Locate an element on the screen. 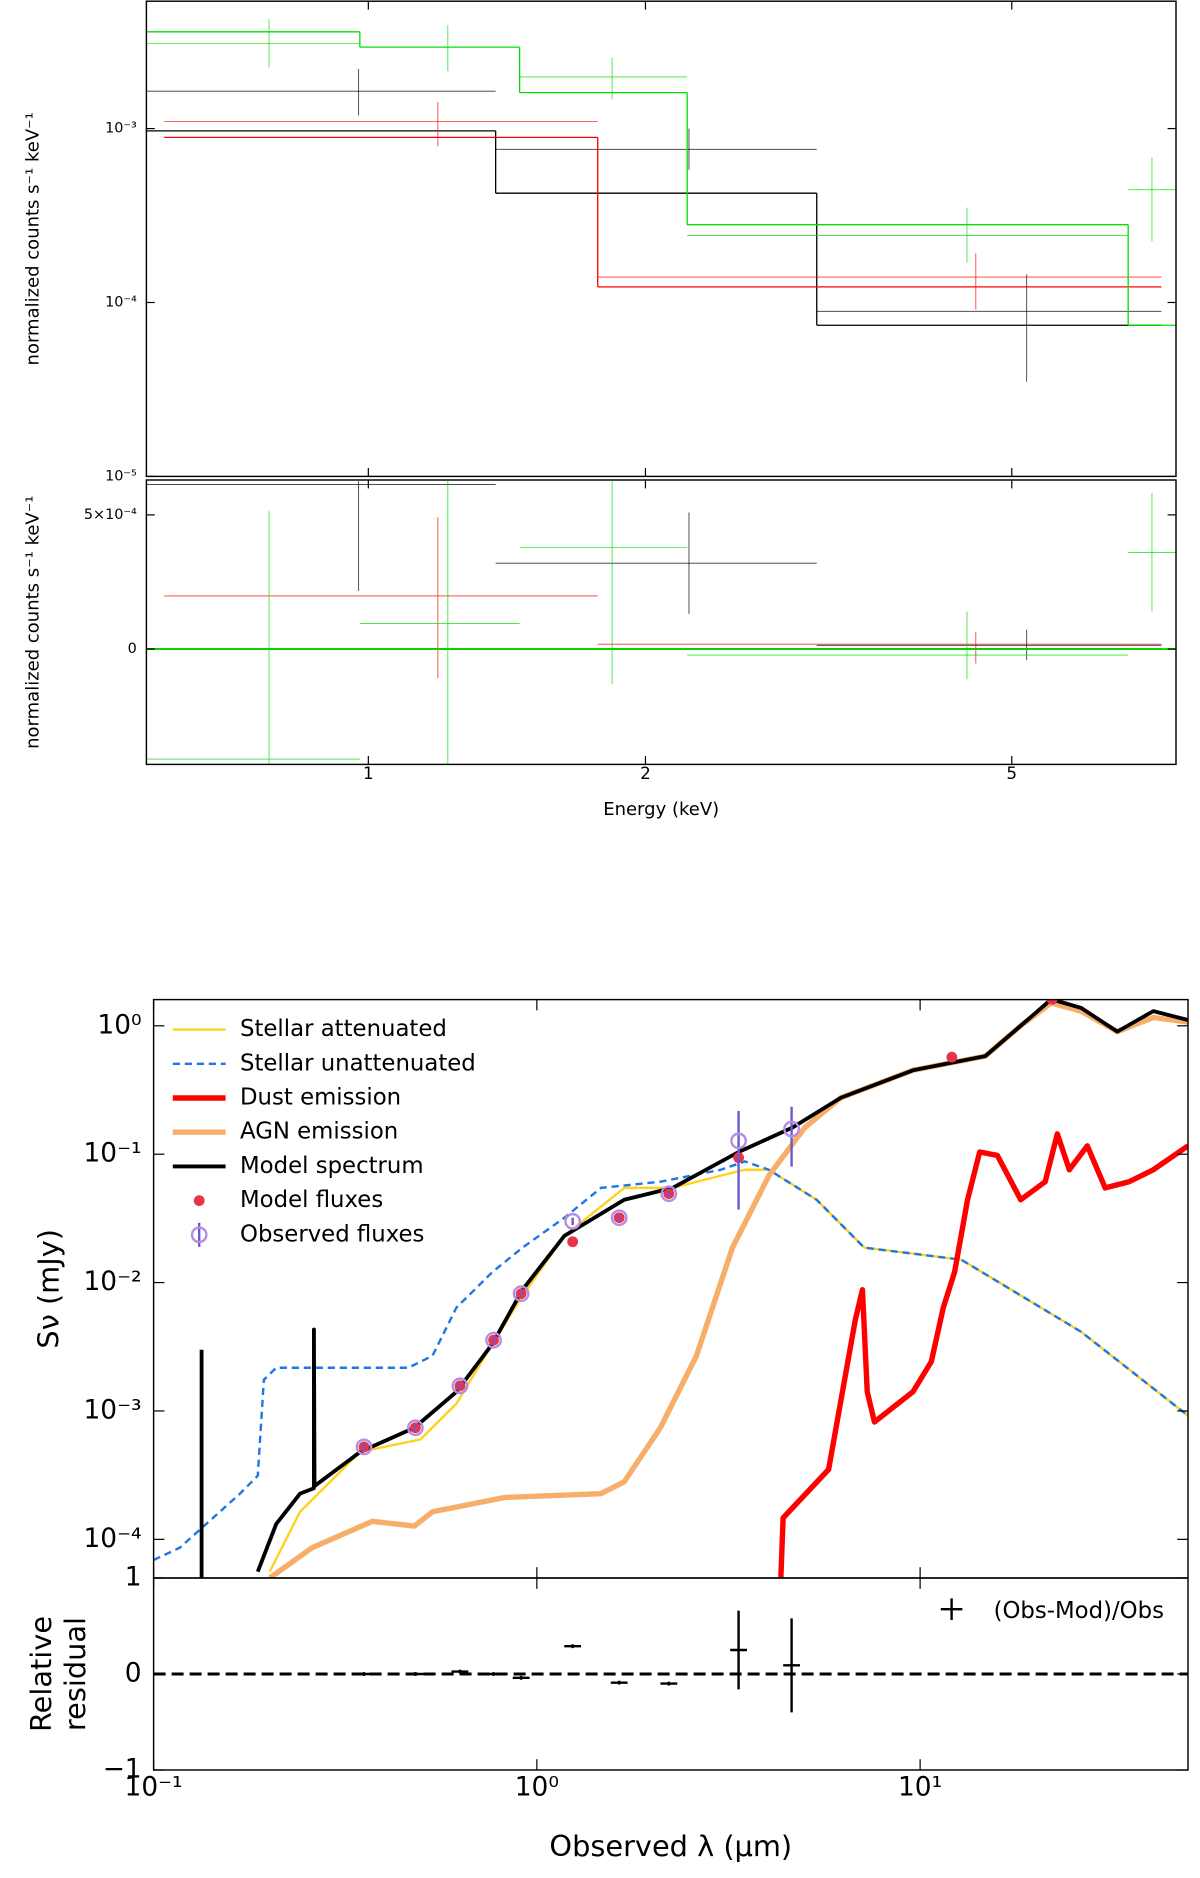 Image resolution: width=1200 pixels, height=1878 pixels. legend-label: Model spectrum is located at coordinates (332, 1166).